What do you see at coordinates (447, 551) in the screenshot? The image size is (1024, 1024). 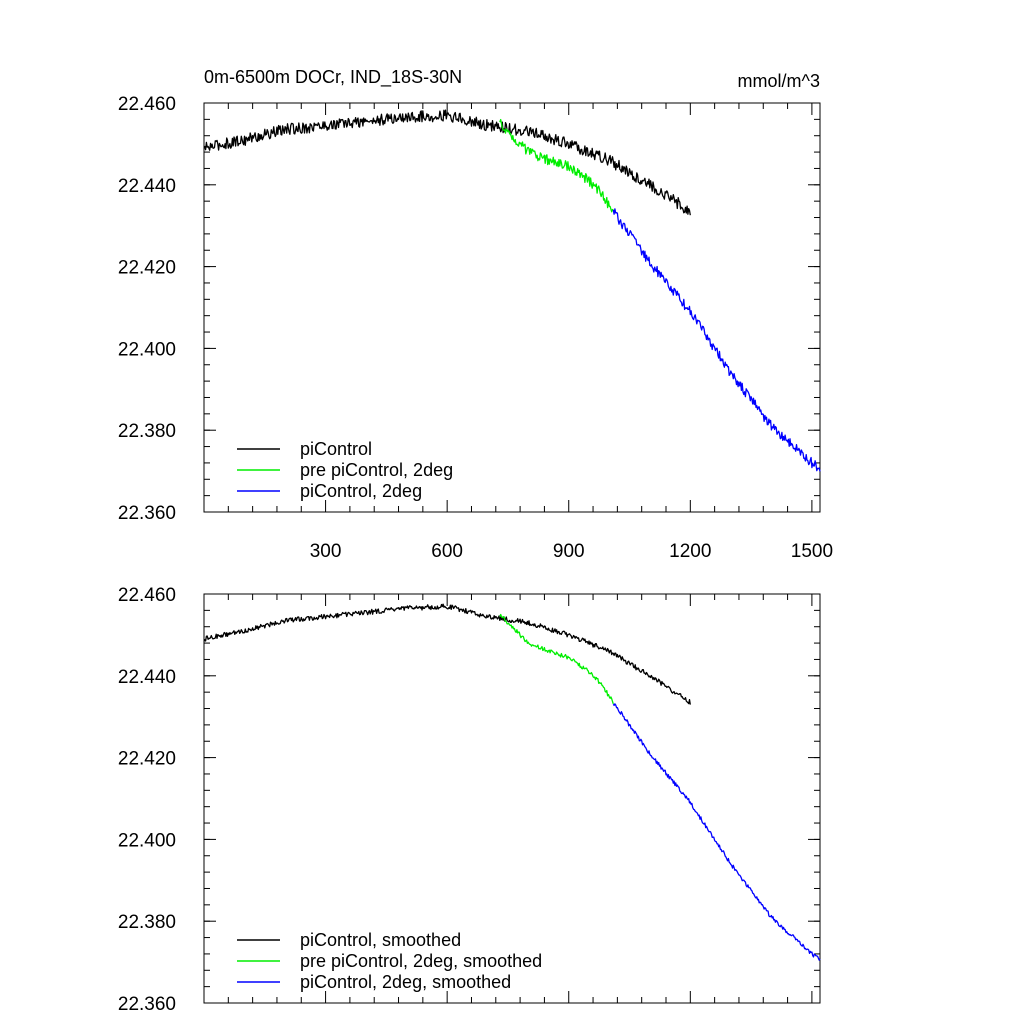 I see `x-tick-label: 600` at bounding box center [447, 551].